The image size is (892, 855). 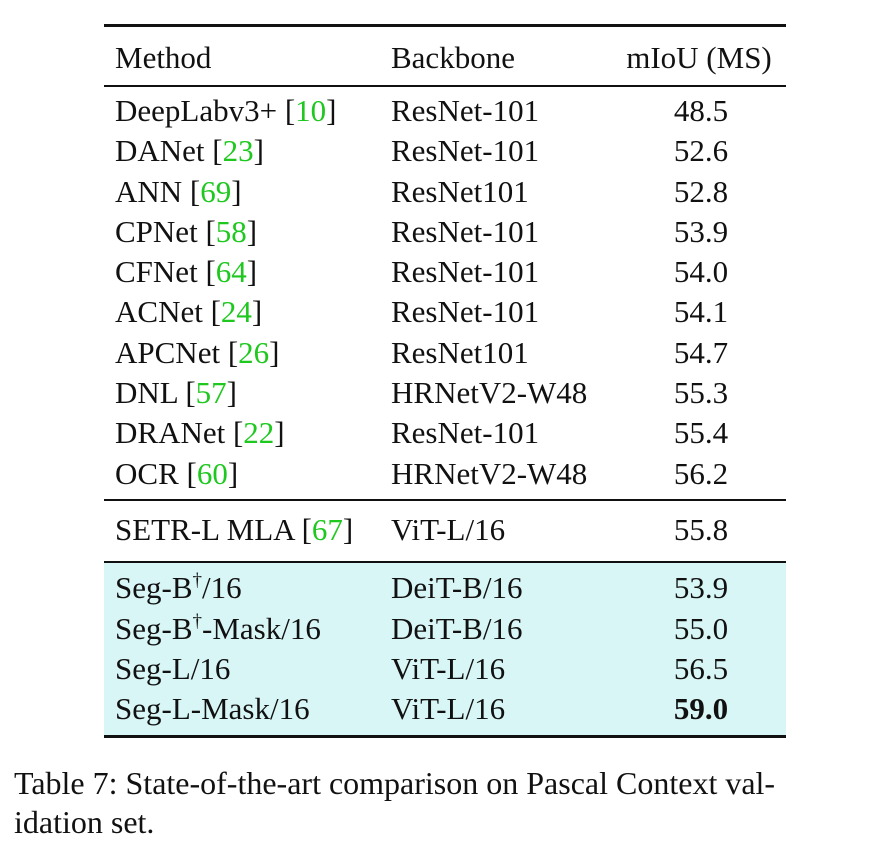 I want to click on table-row: SETR-L MLA [67] ViT-L/16 55.8, so click(x=445, y=530).